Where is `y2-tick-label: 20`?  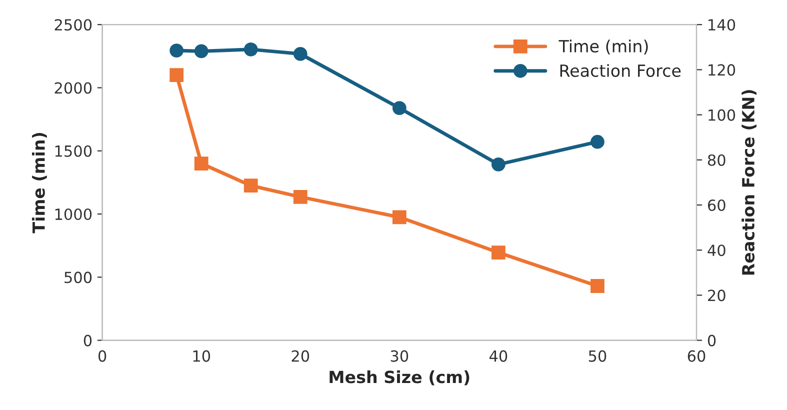 y2-tick-label: 20 is located at coordinates (717, 296).